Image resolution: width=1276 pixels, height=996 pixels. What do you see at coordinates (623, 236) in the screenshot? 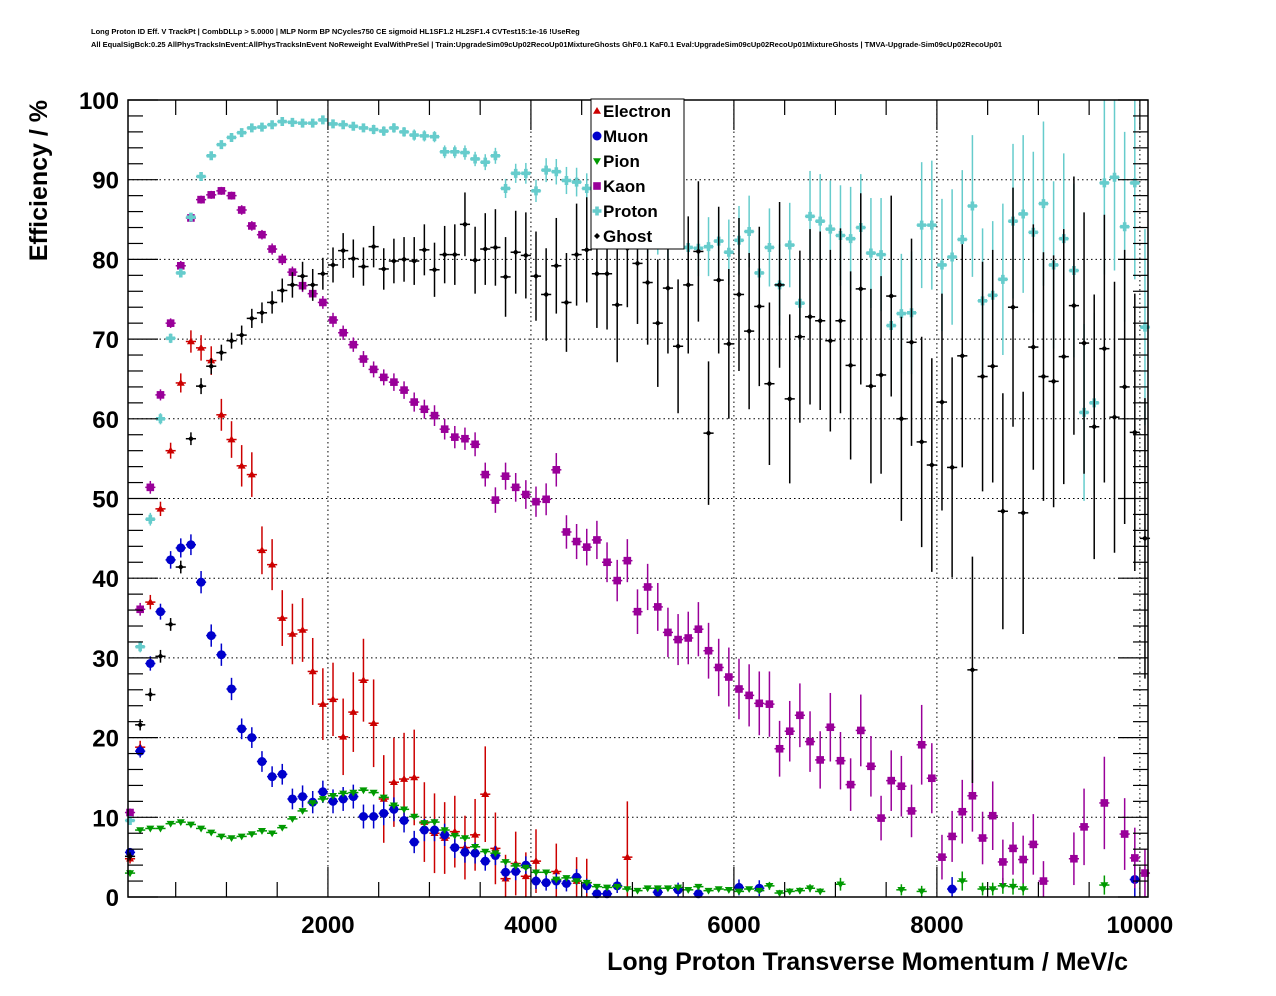
I see `legend-item-ghost: Ghost` at bounding box center [623, 236].